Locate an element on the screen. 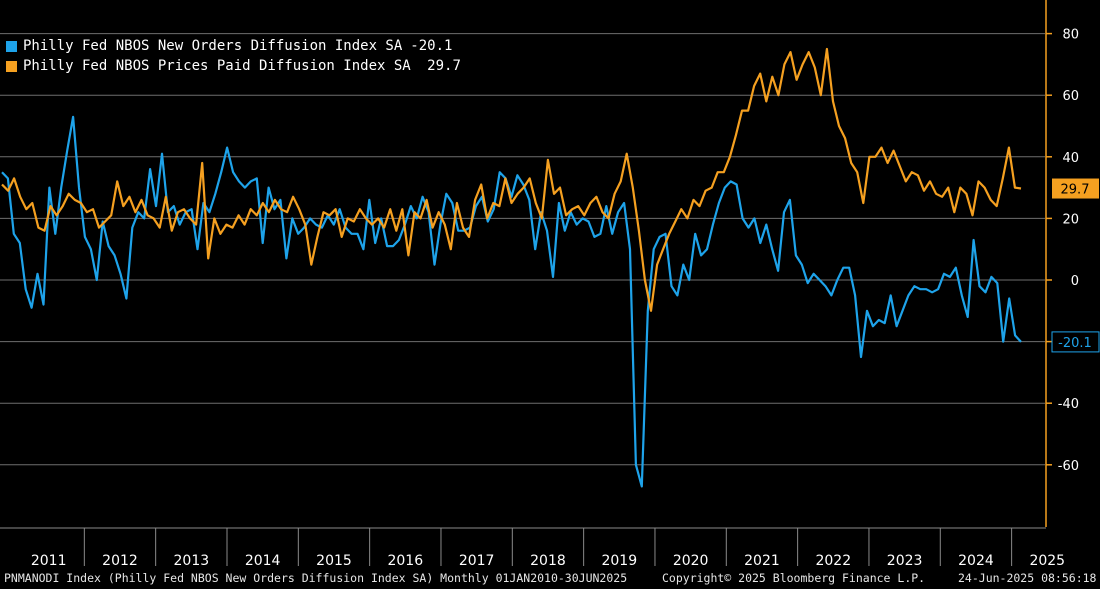 This screenshot has height=589, width=1100. x-tick-label: 2015 is located at coordinates (334, 561).